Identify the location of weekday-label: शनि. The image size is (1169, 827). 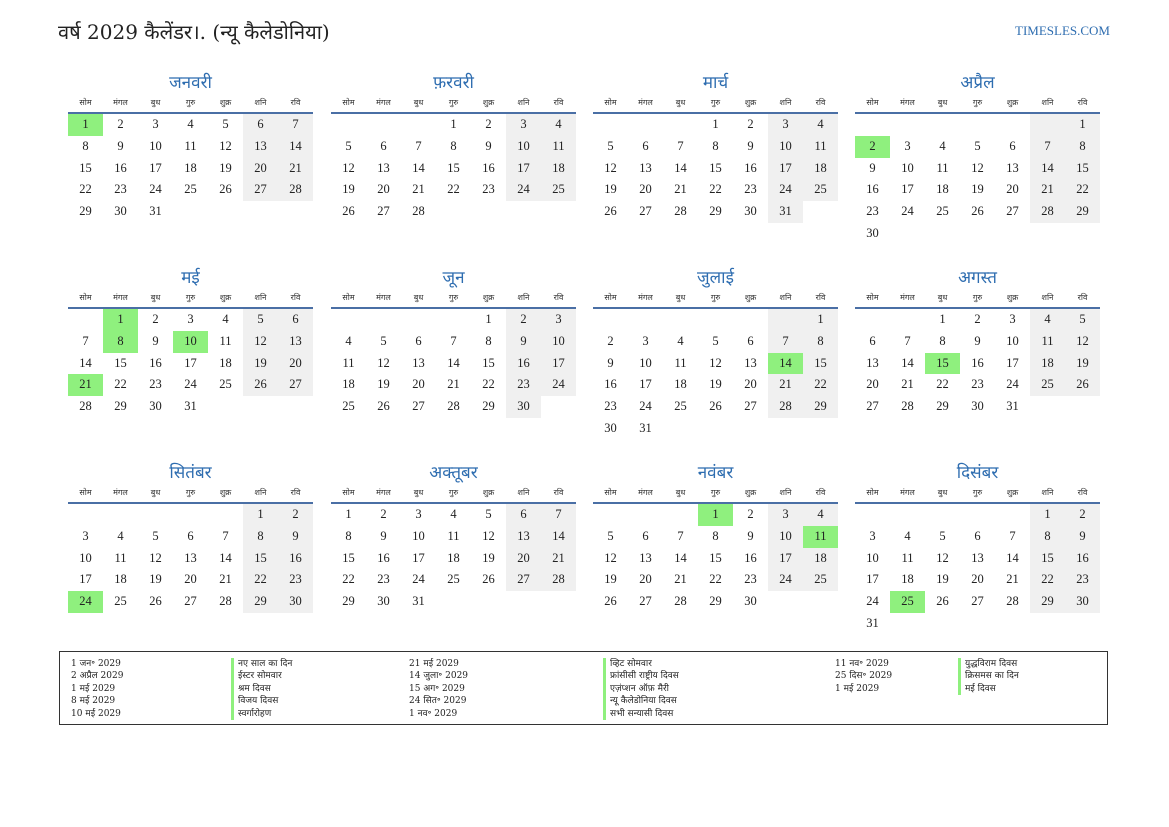
(1047, 297).